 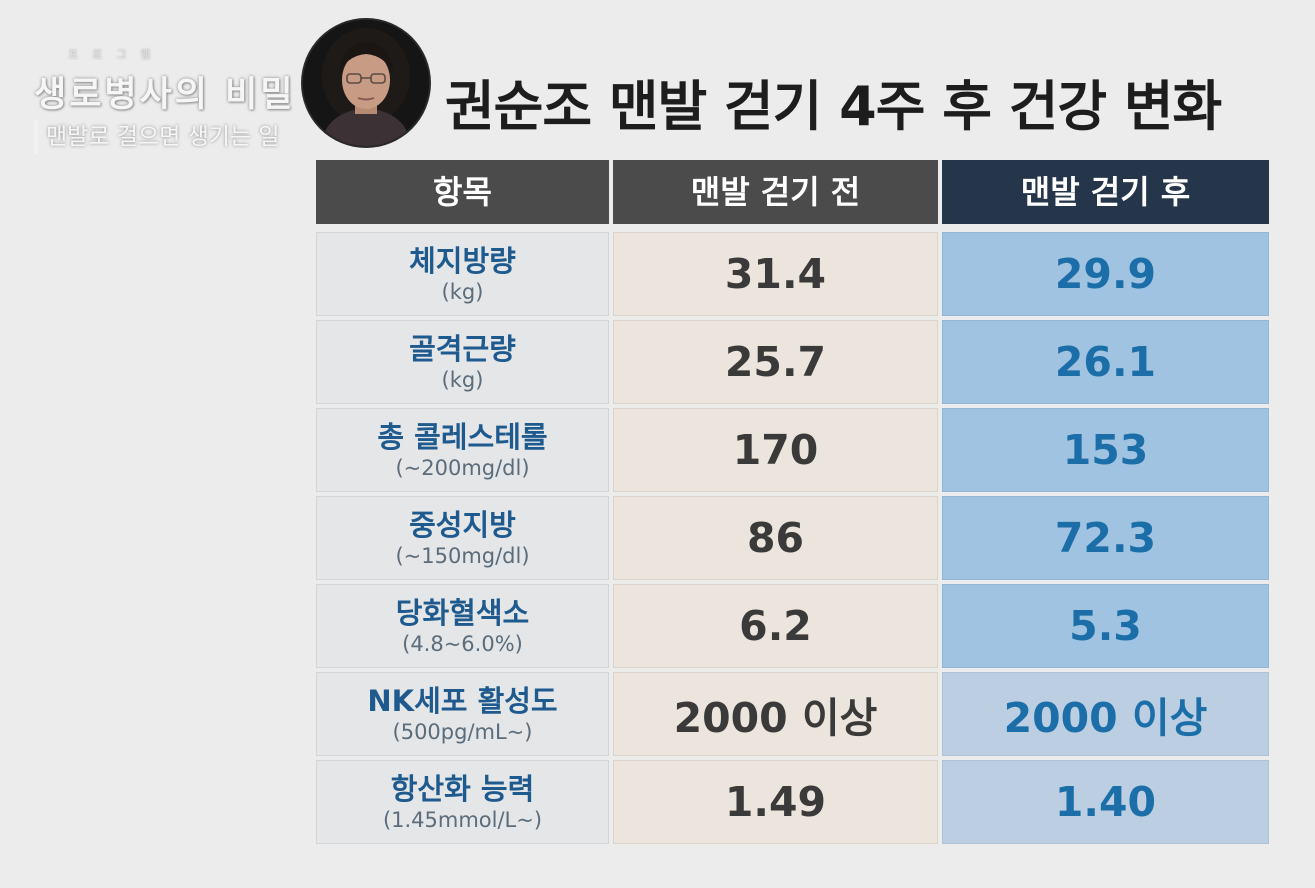 I want to click on table-row: 당화혈색소 (4.8~6.0%) 6.2 5.3, so click(x=794, y=626).